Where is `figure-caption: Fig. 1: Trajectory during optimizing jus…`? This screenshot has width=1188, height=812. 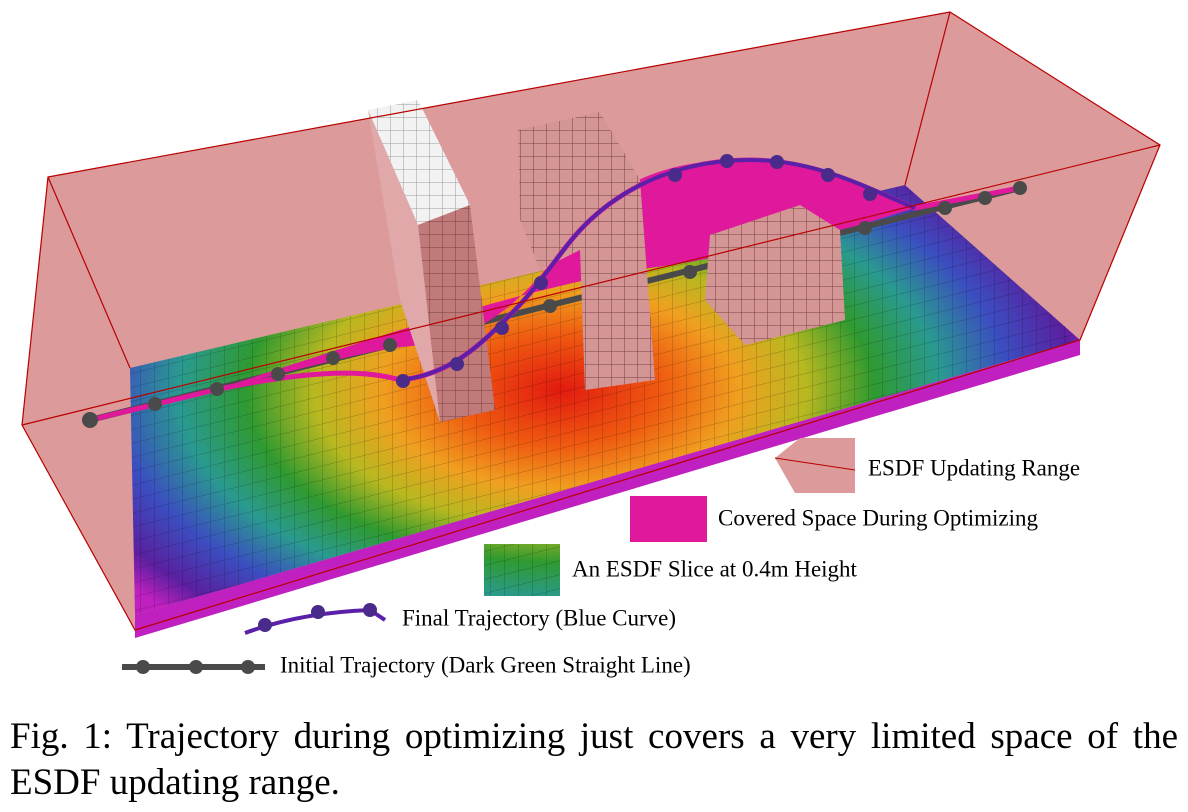
figure-caption: Fig. 1: Trajectory during optimizing jus… is located at coordinates (594, 759).